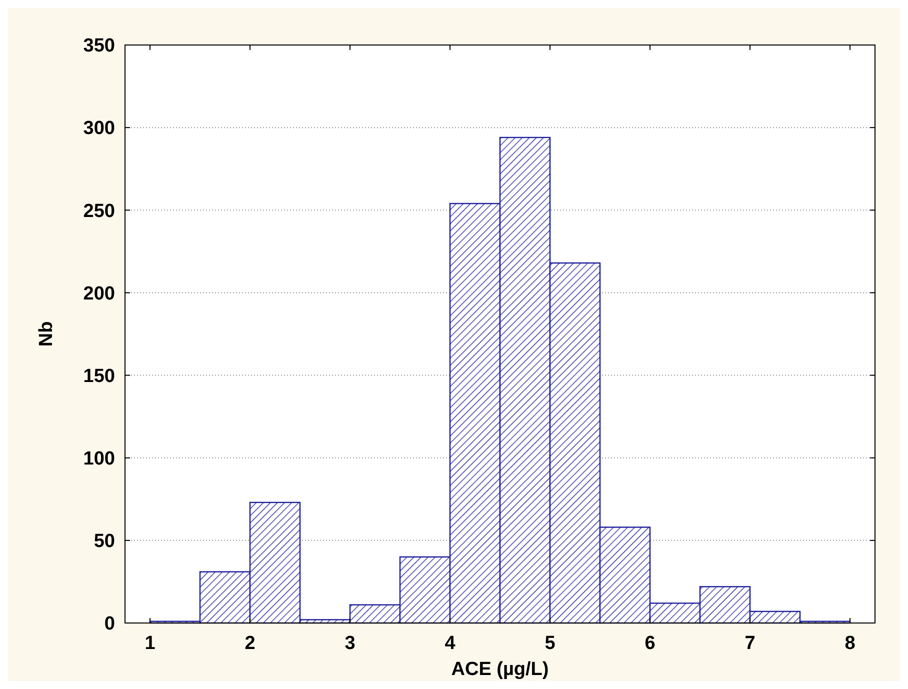 The width and height of the screenshot is (908, 689). What do you see at coordinates (650, 643) in the screenshot?
I see `x-tick-label: 6` at bounding box center [650, 643].